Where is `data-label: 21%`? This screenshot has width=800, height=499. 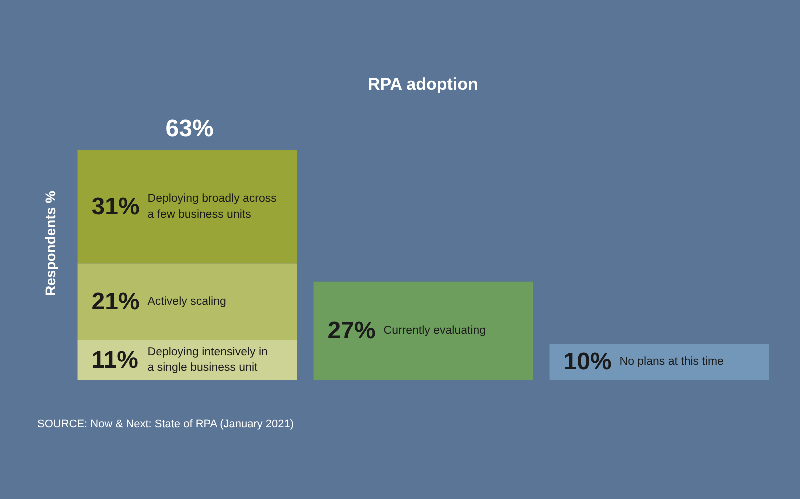 data-label: 21% is located at coordinates (116, 302).